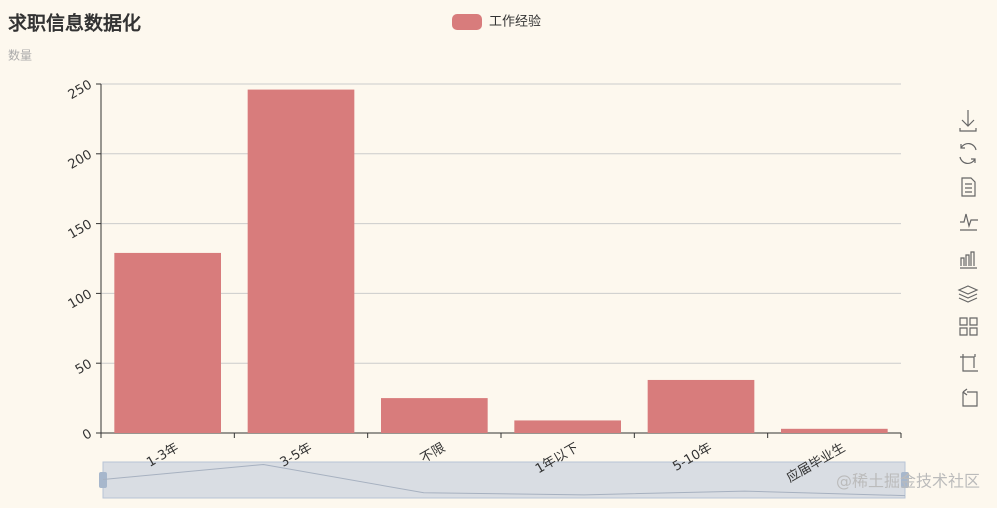  I want to click on save-icon, so click(968, 121).